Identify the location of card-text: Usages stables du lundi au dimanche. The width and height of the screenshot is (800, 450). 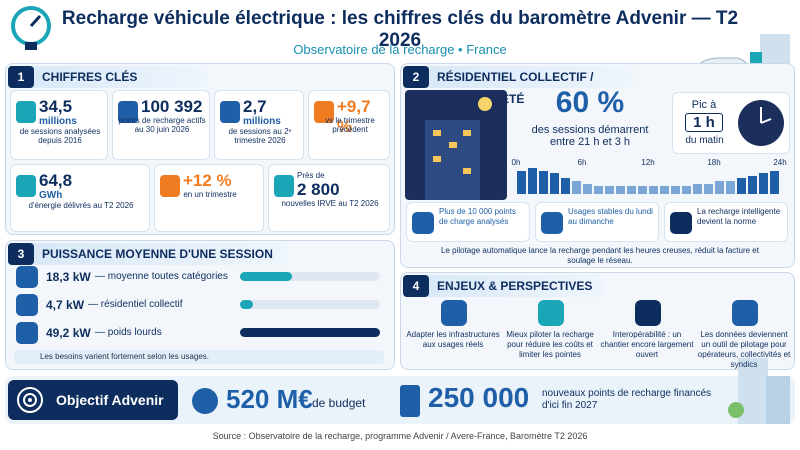
(610, 216).